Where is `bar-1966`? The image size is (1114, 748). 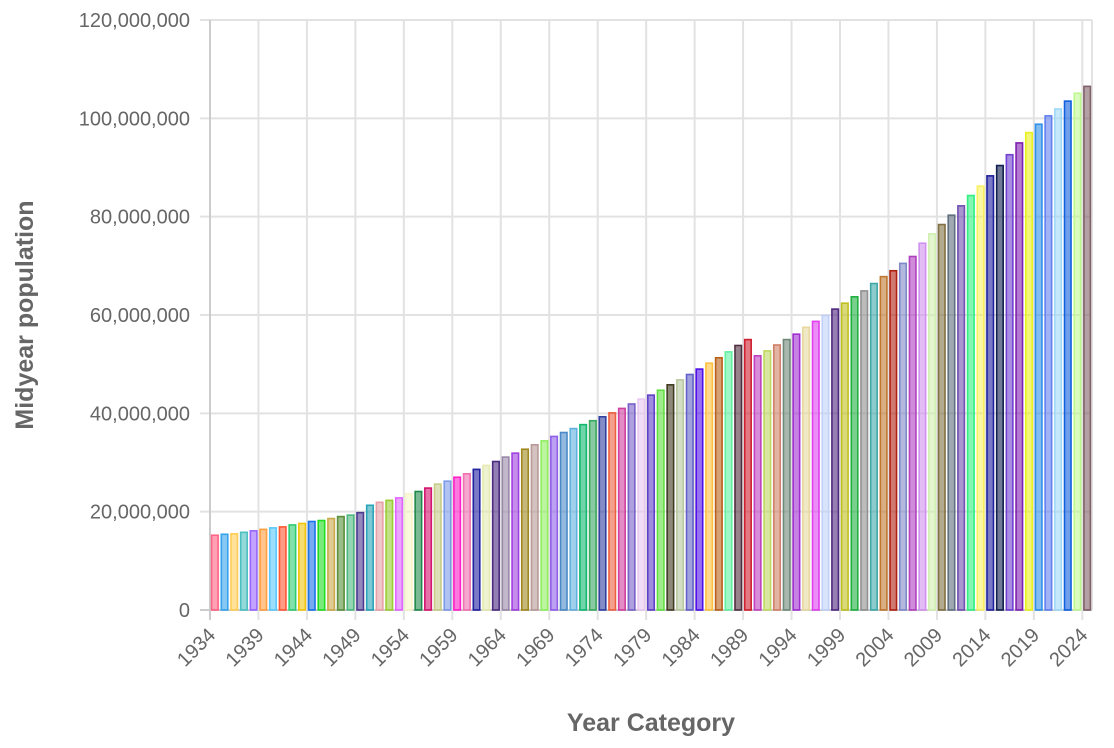 bar-1966 is located at coordinates (525, 529).